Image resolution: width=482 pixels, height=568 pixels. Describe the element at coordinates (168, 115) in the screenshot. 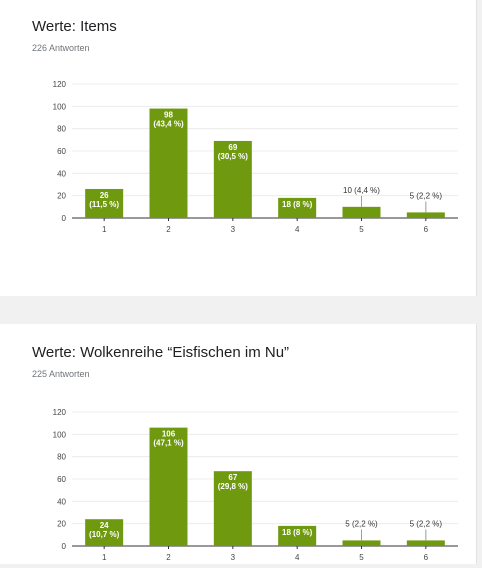

I see `data-label: 98` at that location.